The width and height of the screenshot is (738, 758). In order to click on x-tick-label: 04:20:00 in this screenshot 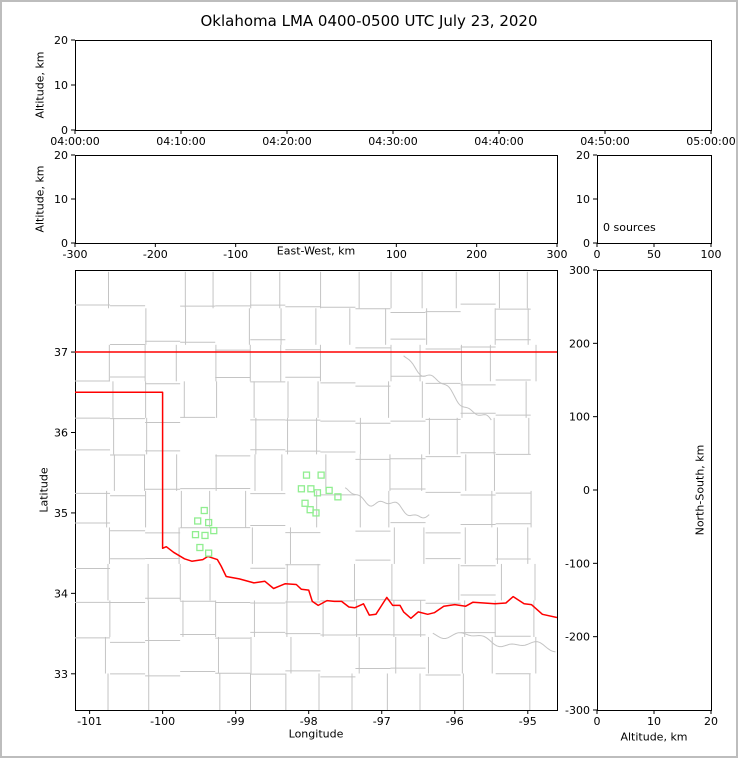, I will do `click(286, 141)`.